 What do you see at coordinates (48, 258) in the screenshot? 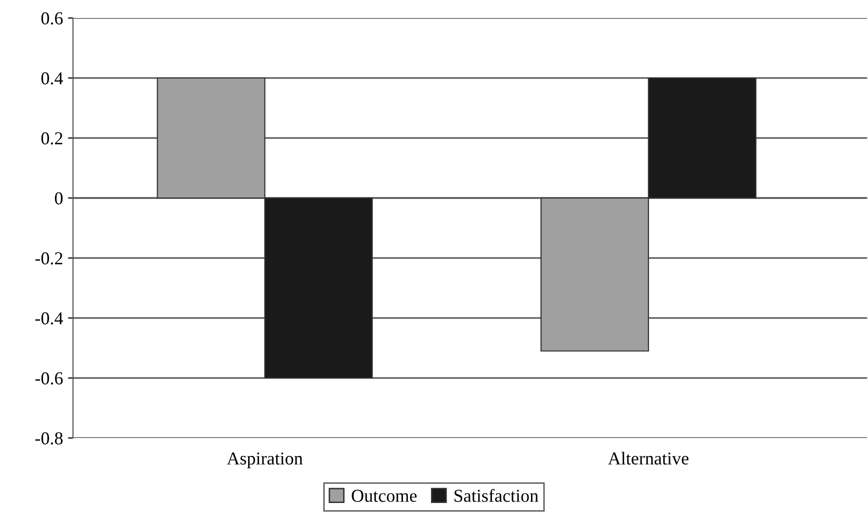
I see `y-tick-label: -0.2` at bounding box center [48, 258].